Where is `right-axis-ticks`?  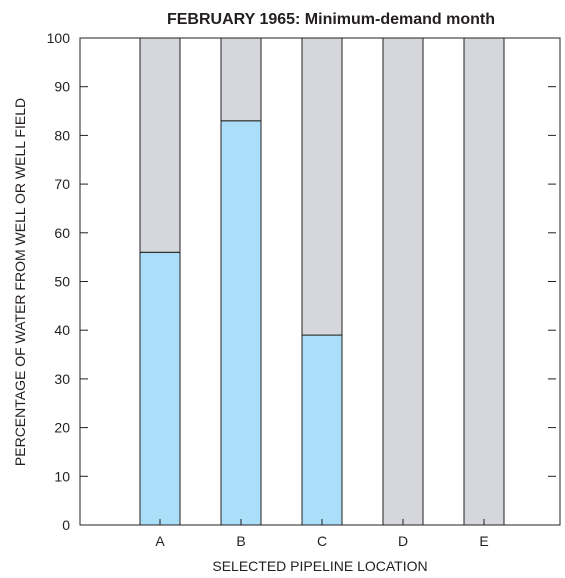
right-axis-ticks is located at coordinates (552, 281).